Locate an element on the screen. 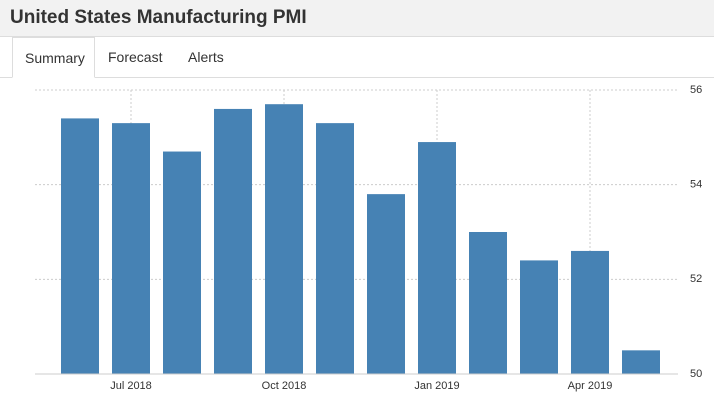 Image resolution: width=714 pixels, height=404 pixels. y-tick-label: 52 is located at coordinates (696, 279).